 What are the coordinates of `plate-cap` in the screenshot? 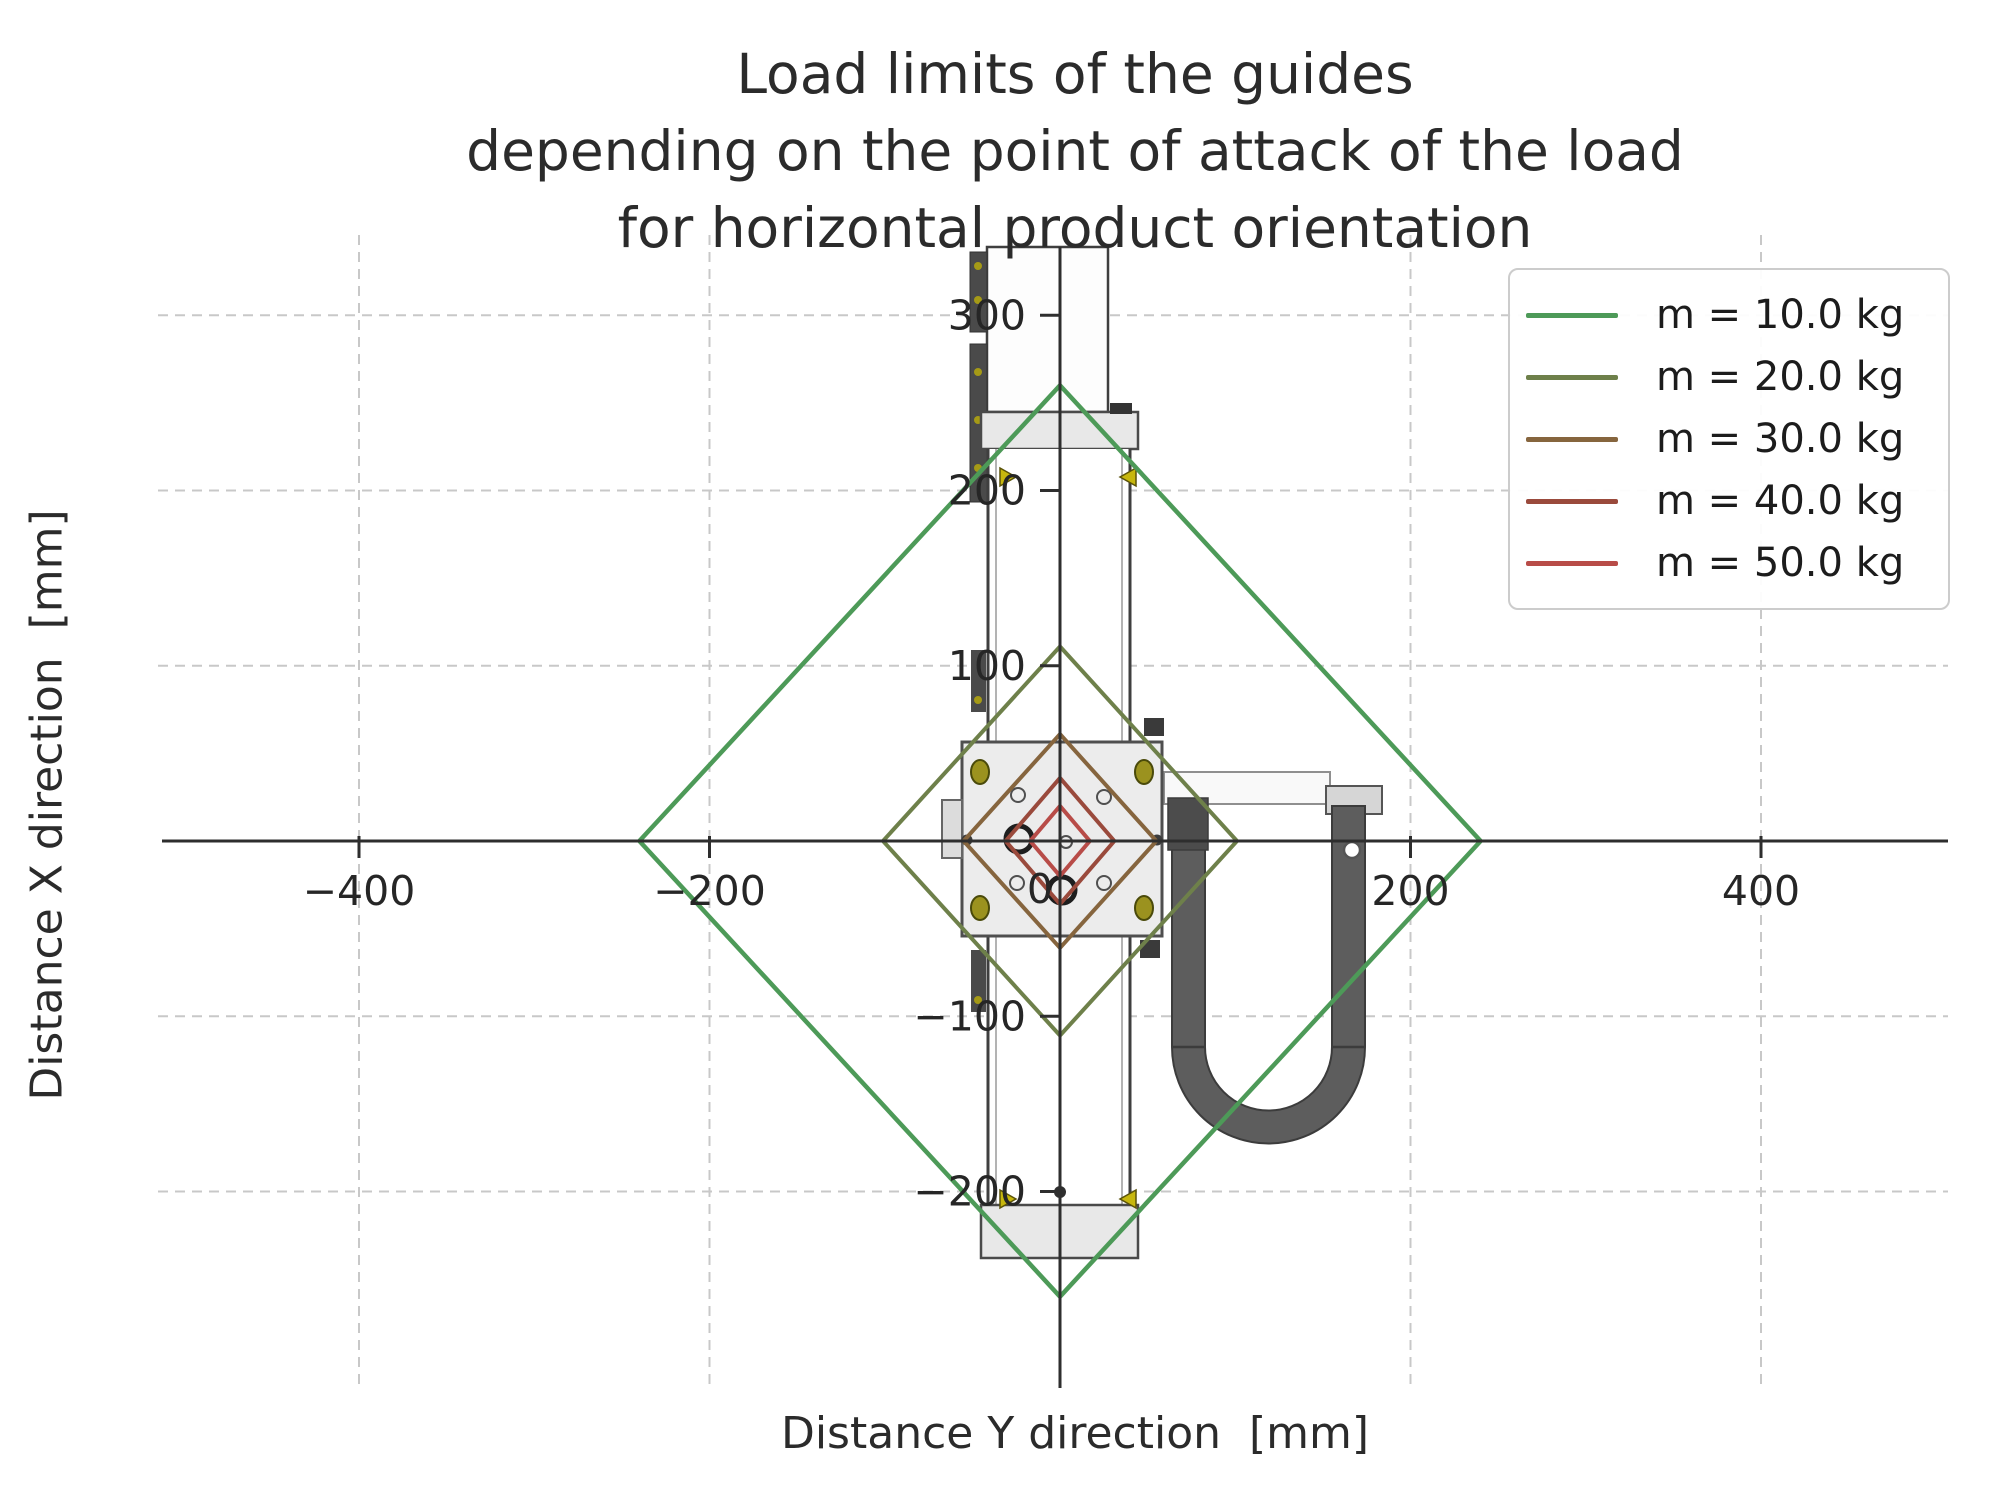 It's located at (1121, 408).